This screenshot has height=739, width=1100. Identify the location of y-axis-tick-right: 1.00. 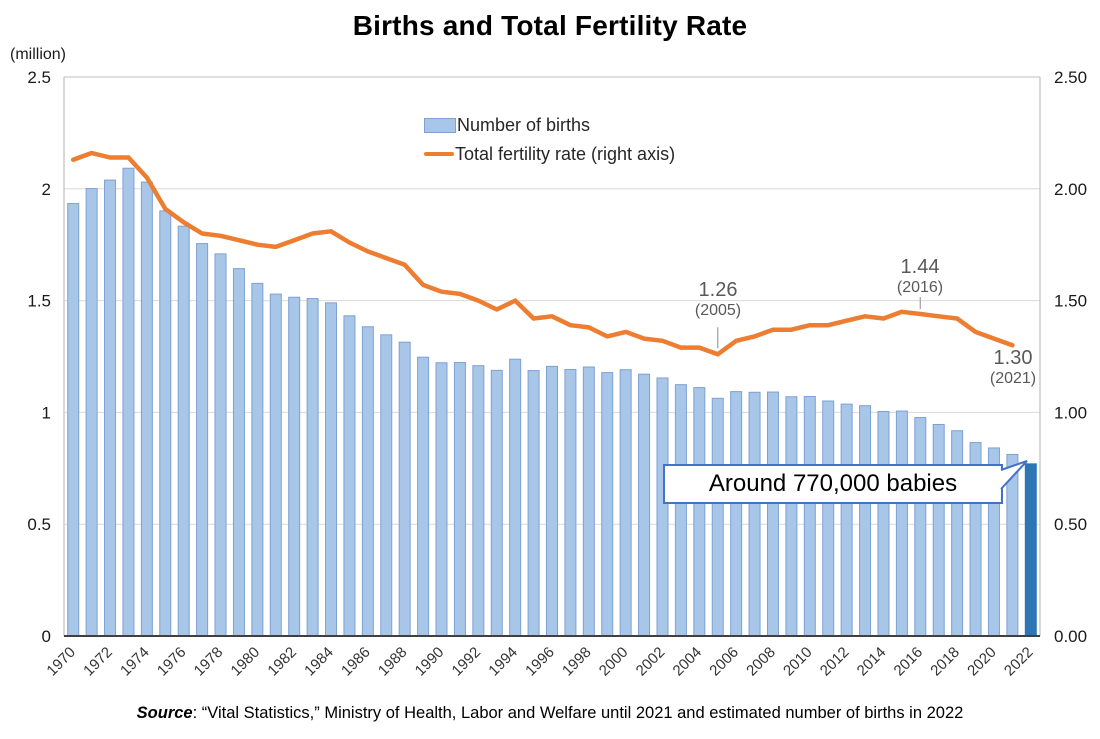
(1070, 412).